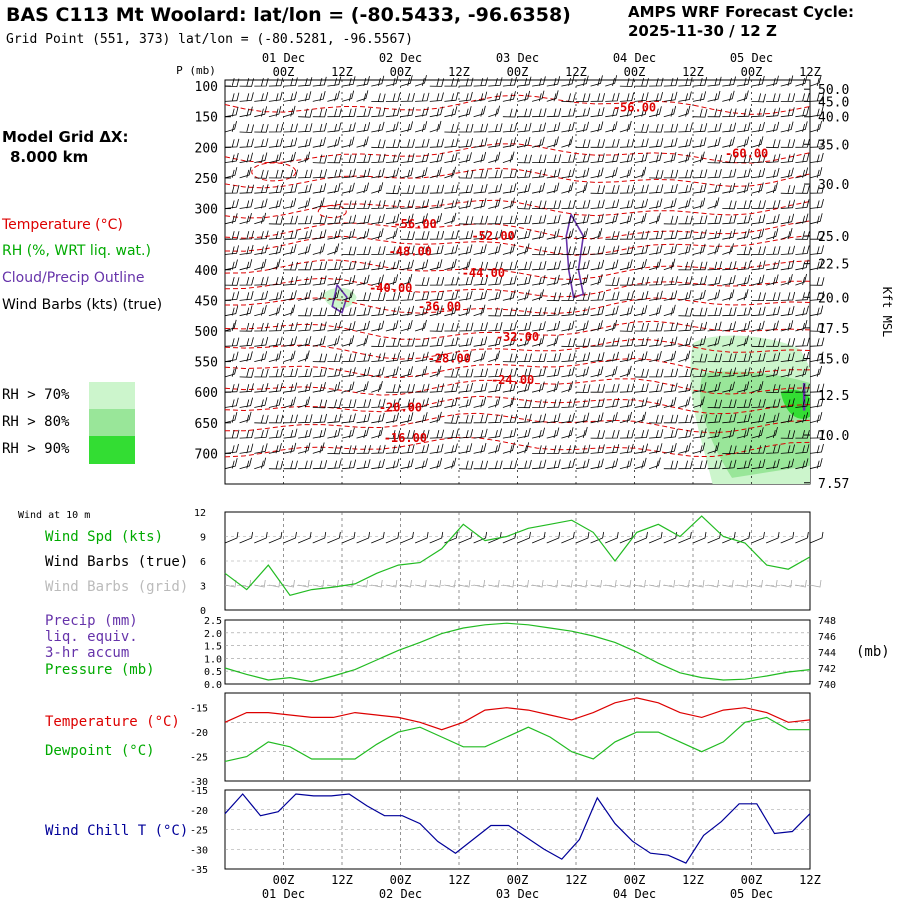  I want to click on windchill-tick: -30, so click(199, 850).